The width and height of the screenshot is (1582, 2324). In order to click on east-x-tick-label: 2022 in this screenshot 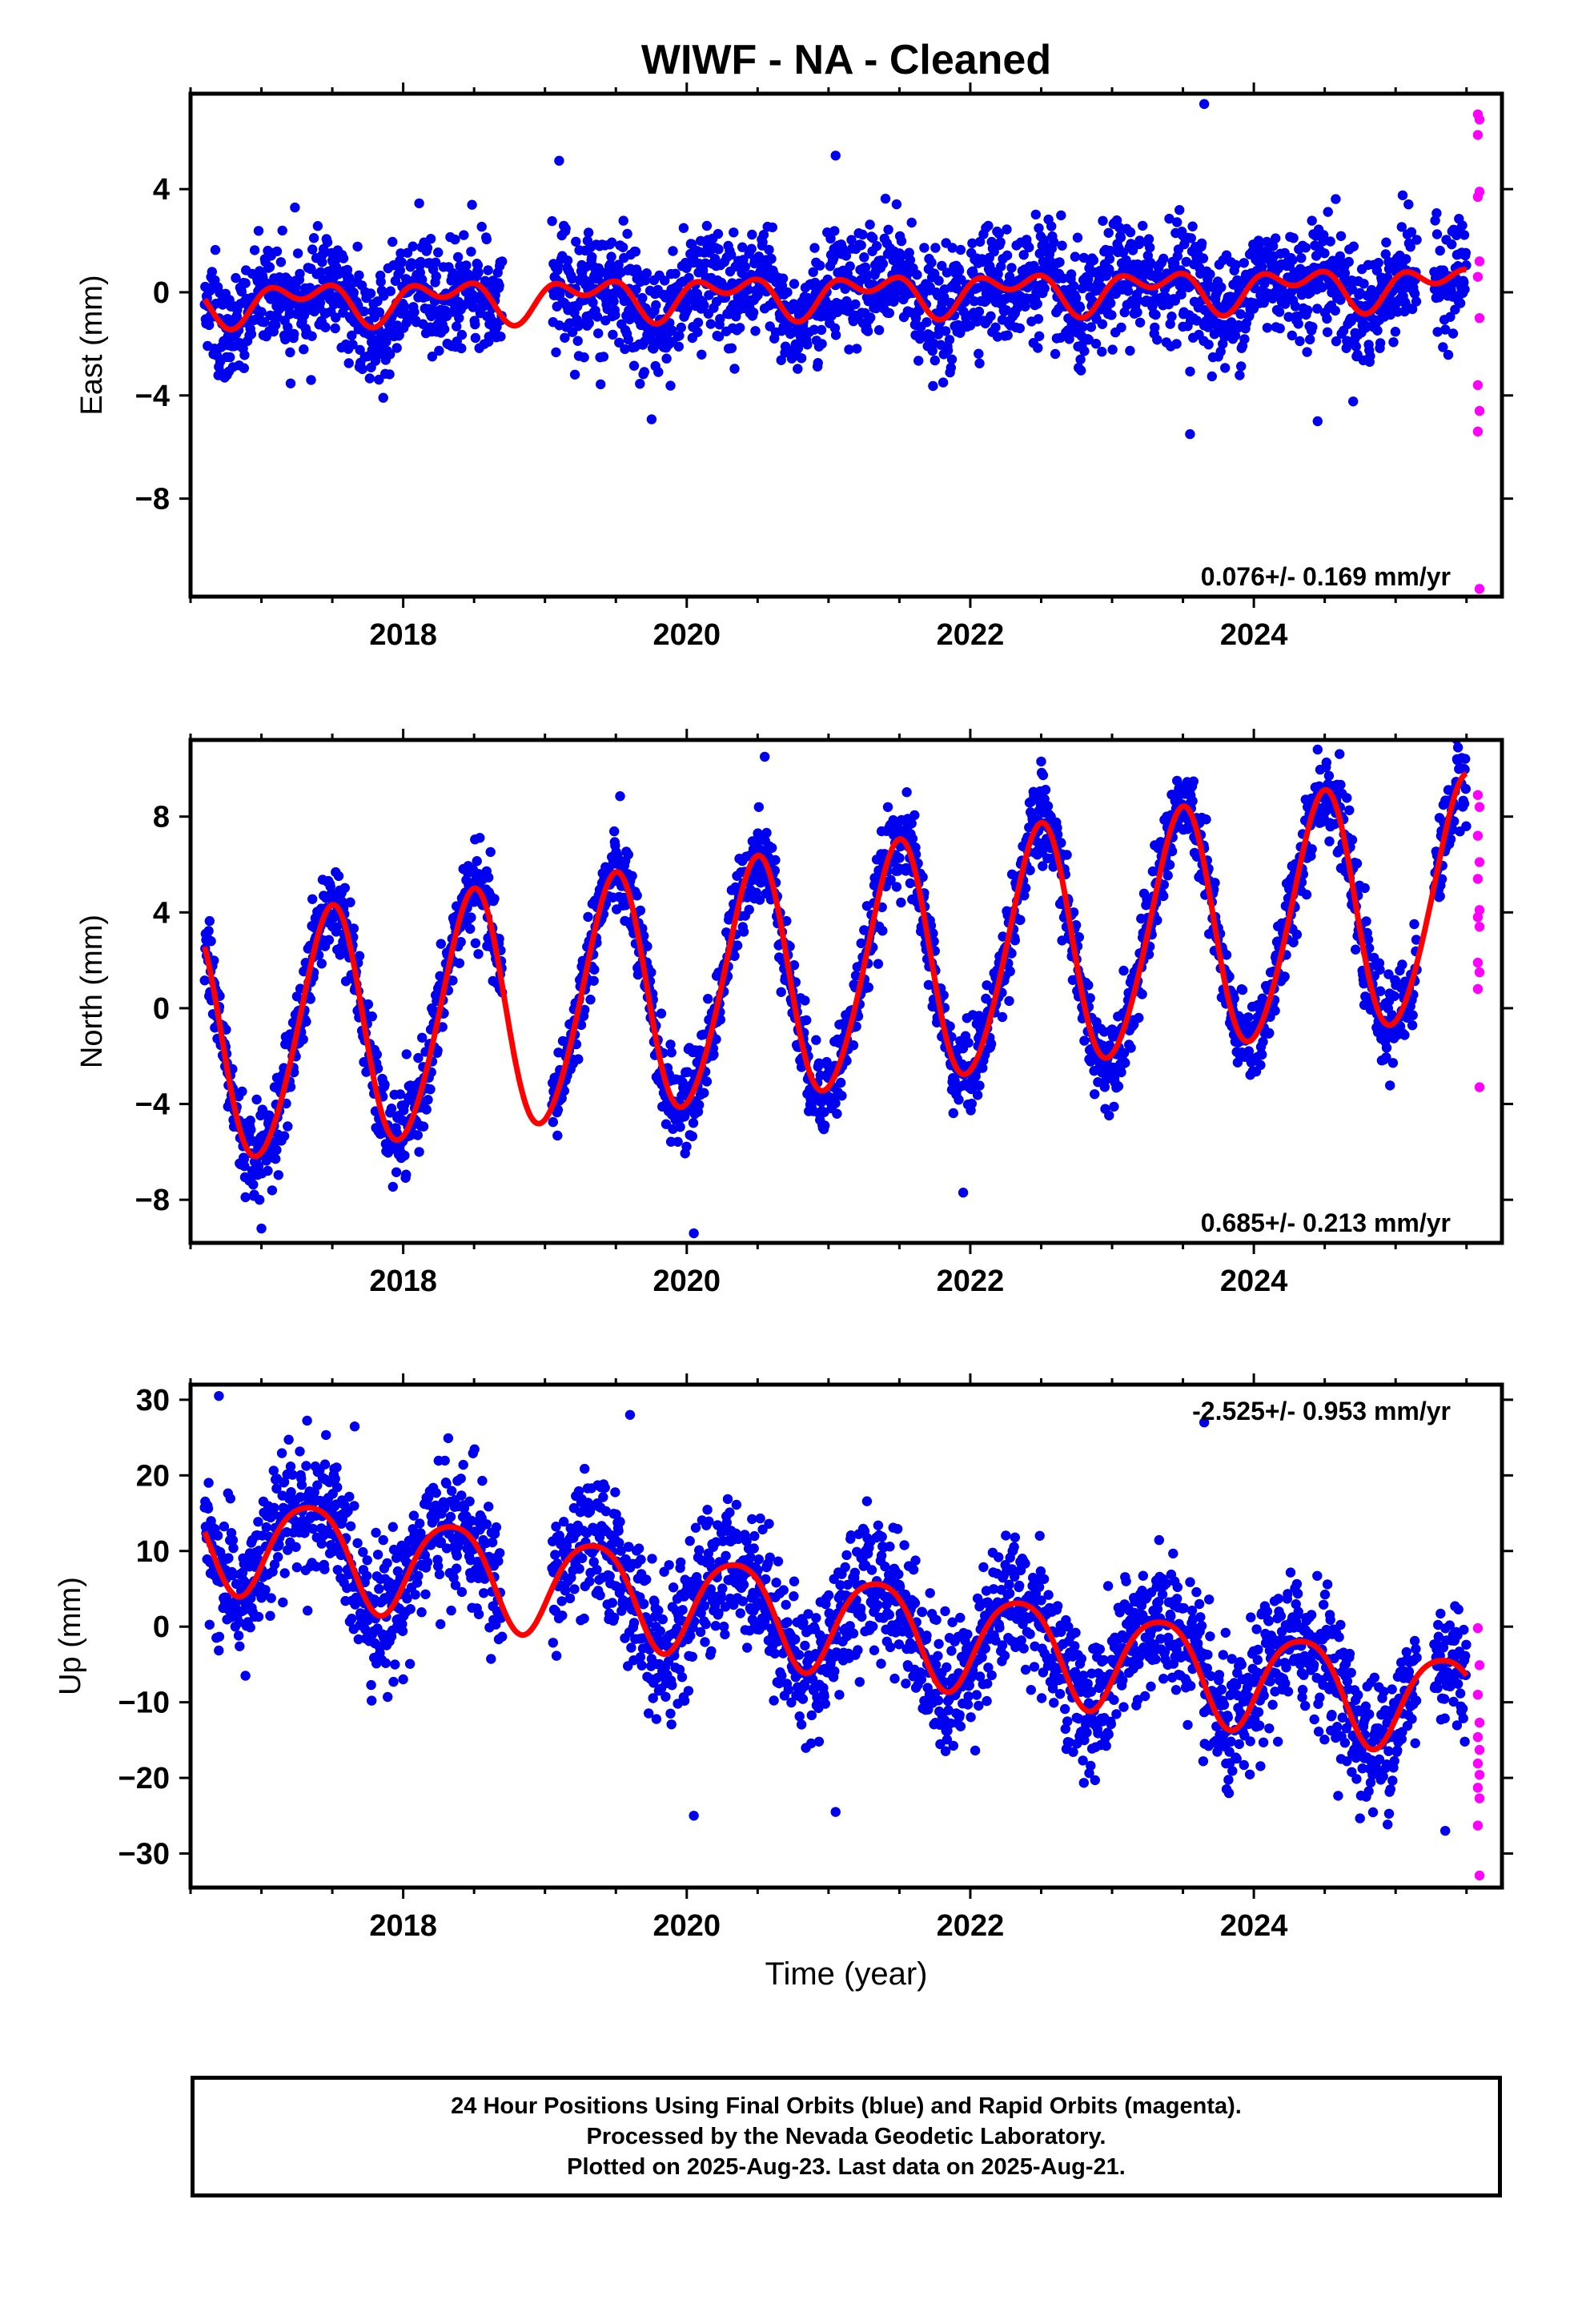, I will do `click(971, 635)`.